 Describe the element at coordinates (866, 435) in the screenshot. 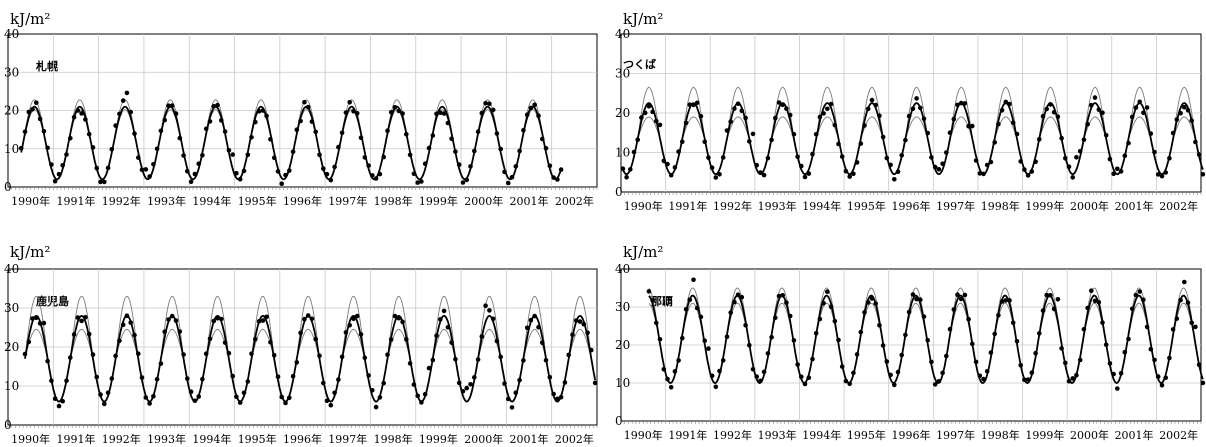

I see `x-tick-label: 1995年` at that location.